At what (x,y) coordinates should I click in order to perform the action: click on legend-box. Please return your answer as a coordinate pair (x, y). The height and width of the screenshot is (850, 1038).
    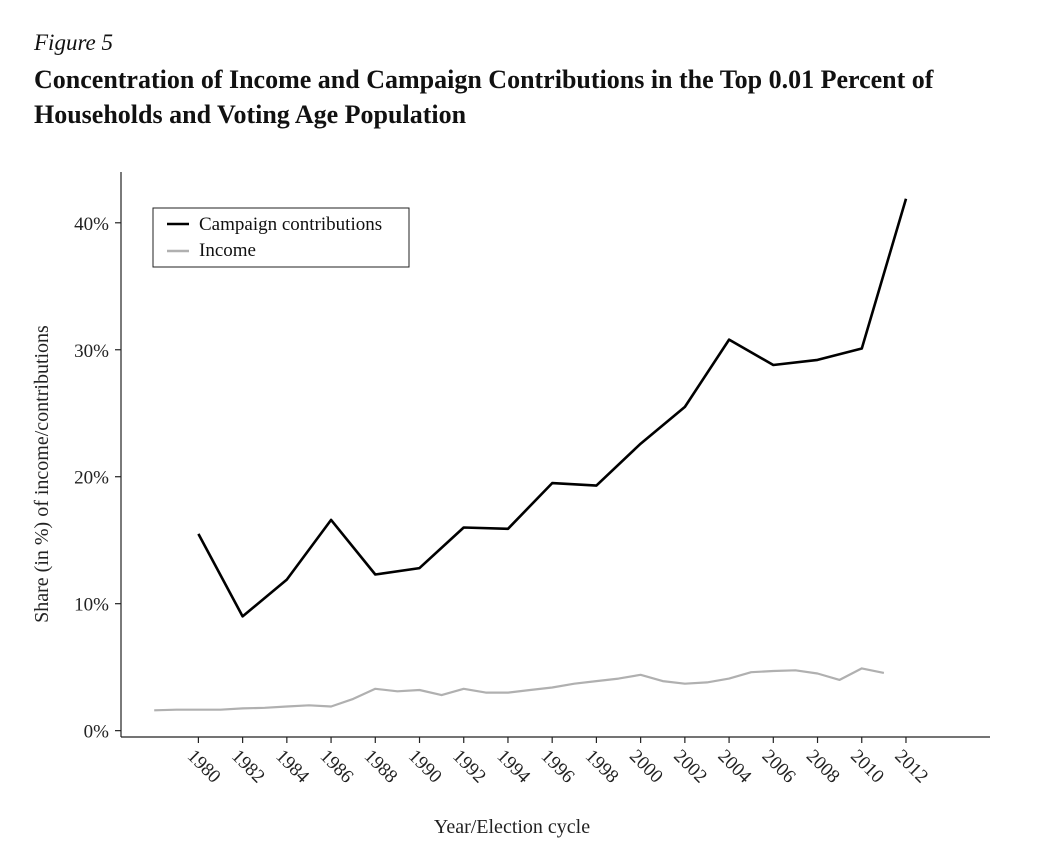
    Looking at the image, I should click on (281, 237).